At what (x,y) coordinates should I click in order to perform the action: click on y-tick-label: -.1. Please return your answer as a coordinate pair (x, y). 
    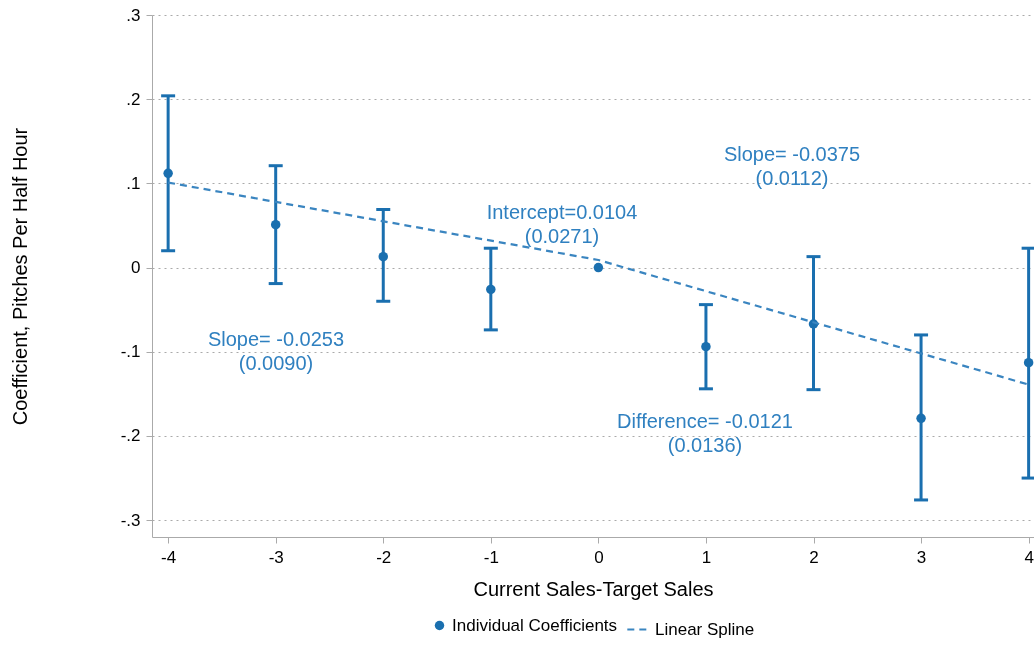
    Looking at the image, I should click on (130, 352).